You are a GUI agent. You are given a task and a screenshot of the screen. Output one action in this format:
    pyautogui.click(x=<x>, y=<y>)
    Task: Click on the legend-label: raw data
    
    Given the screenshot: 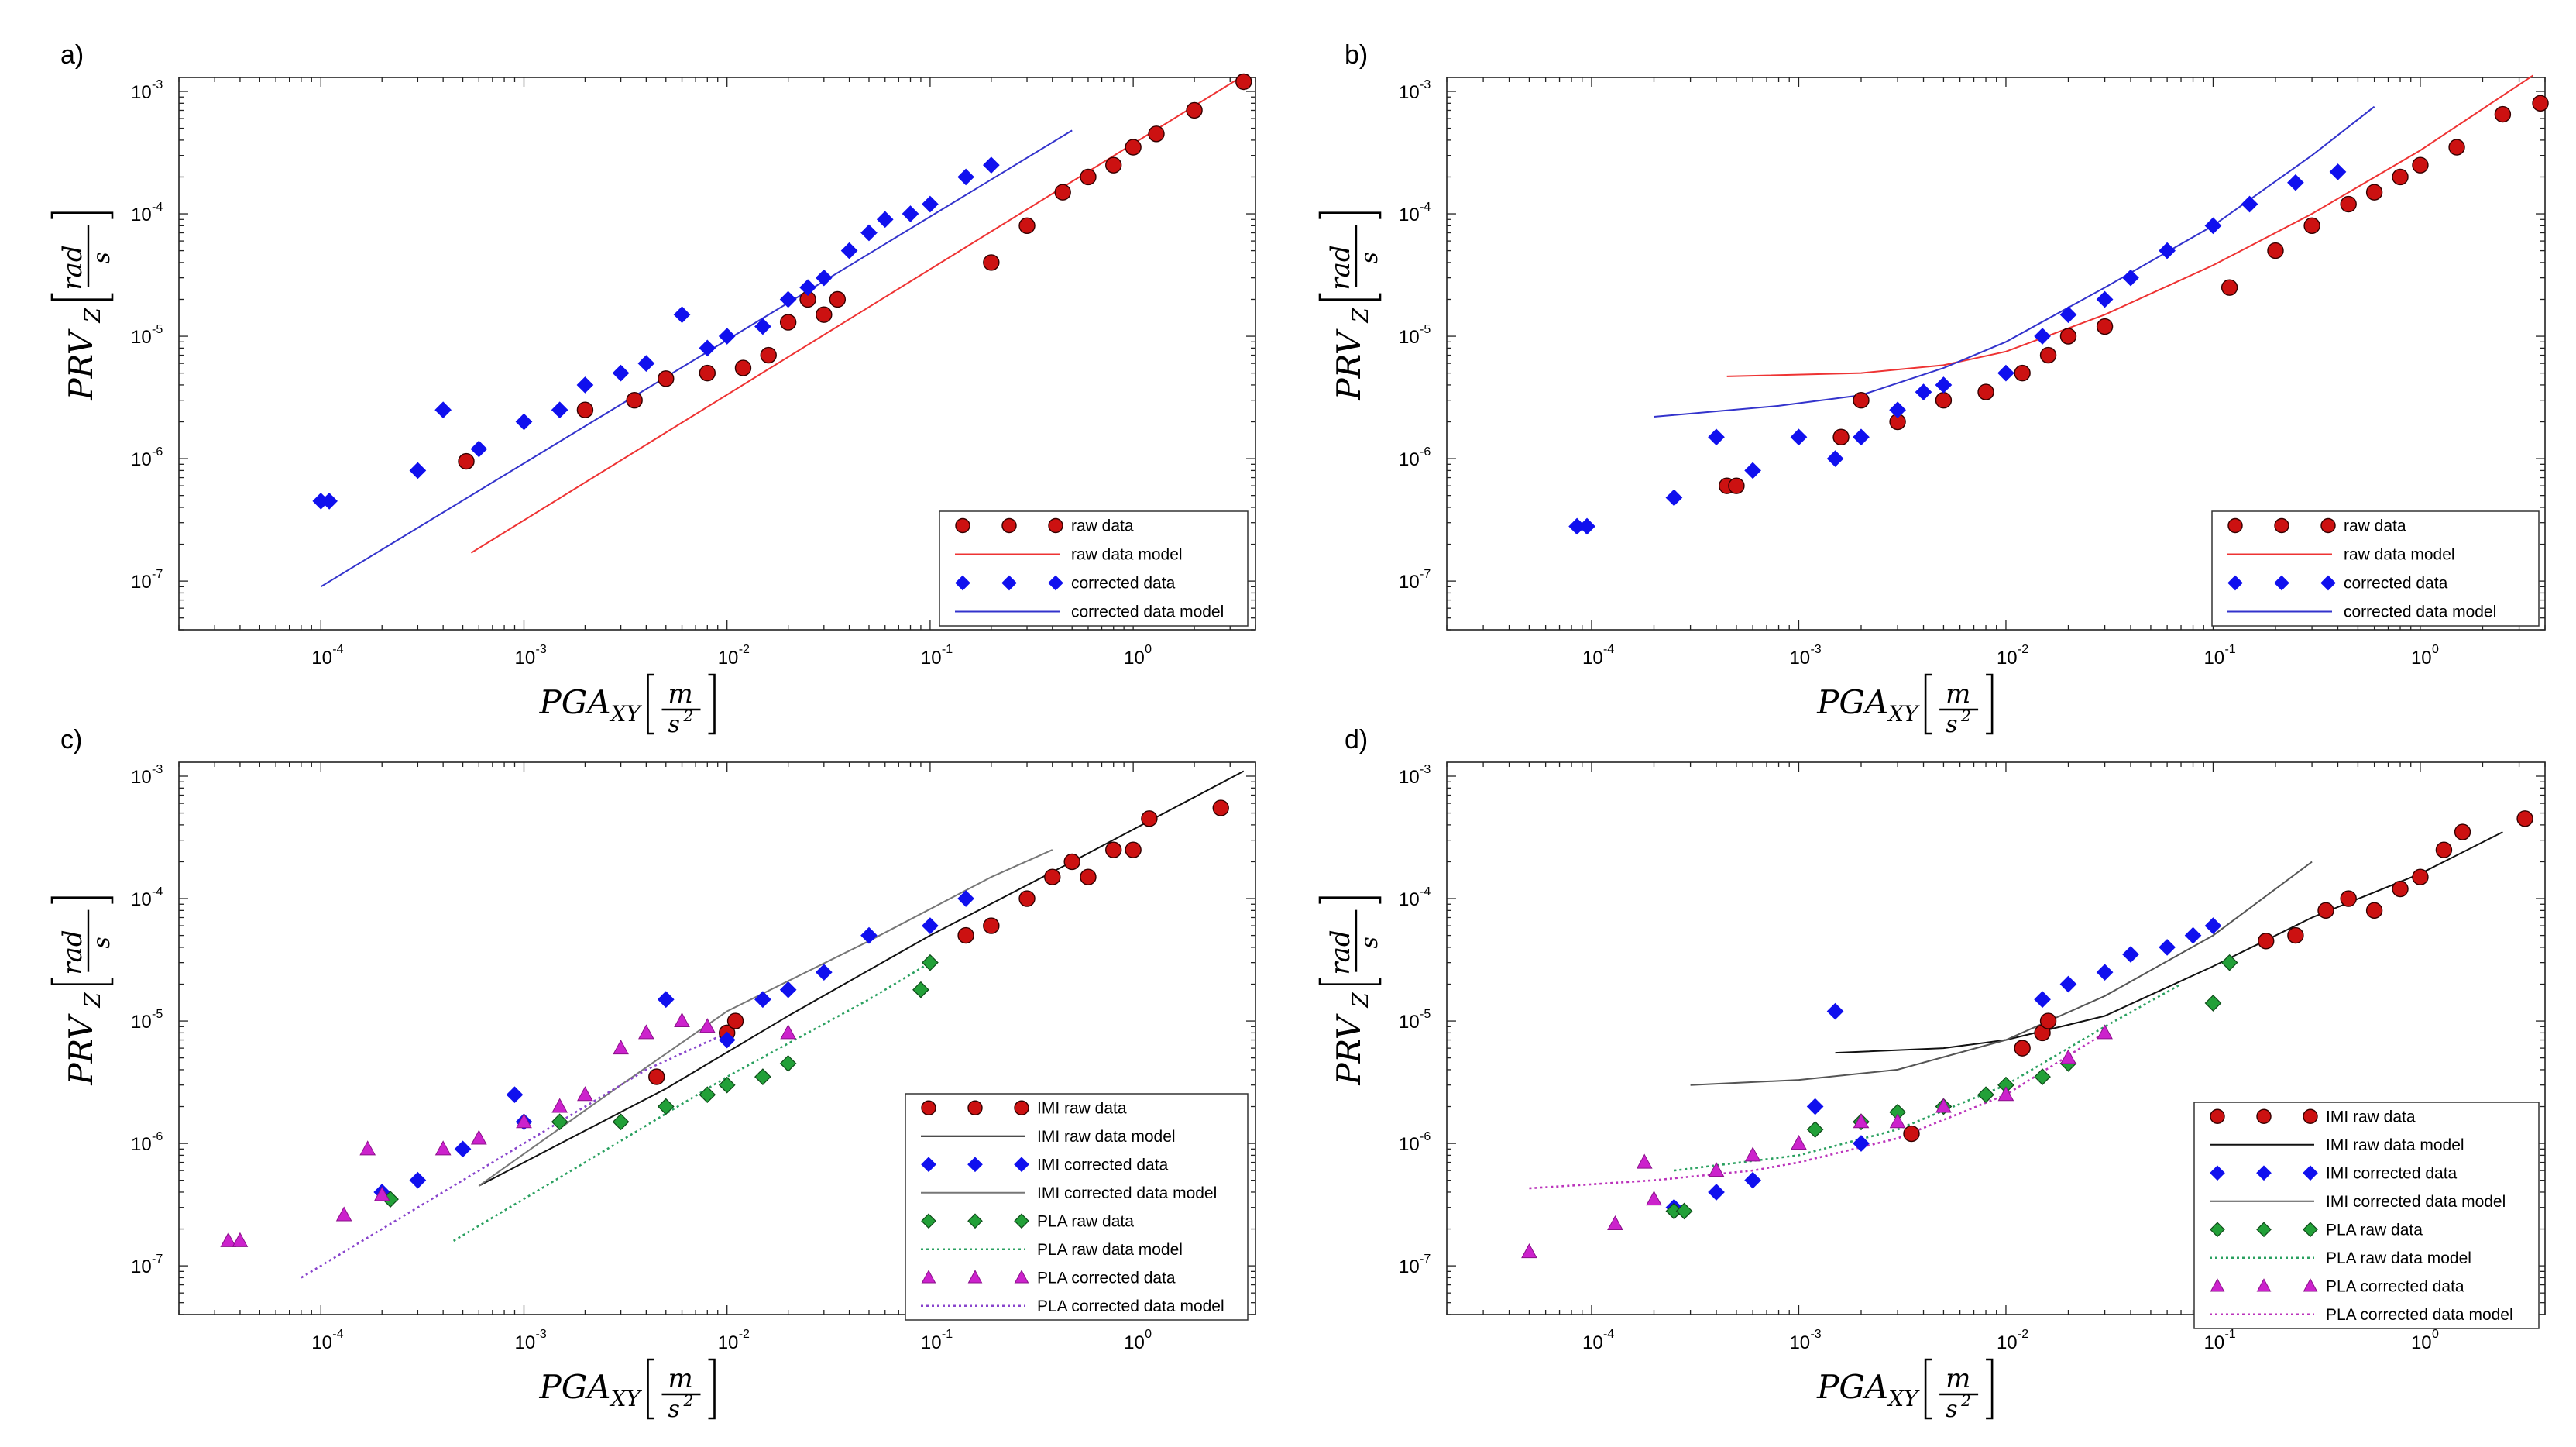 What is the action you would take?
    pyautogui.click(x=1102, y=526)
    